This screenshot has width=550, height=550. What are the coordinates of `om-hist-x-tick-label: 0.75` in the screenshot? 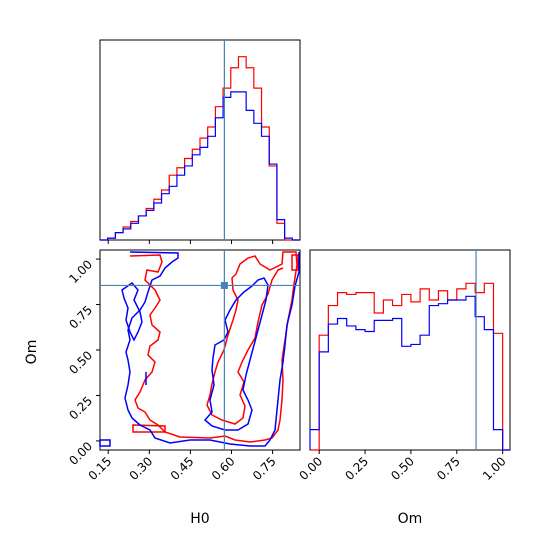 It's located at (448, 468).